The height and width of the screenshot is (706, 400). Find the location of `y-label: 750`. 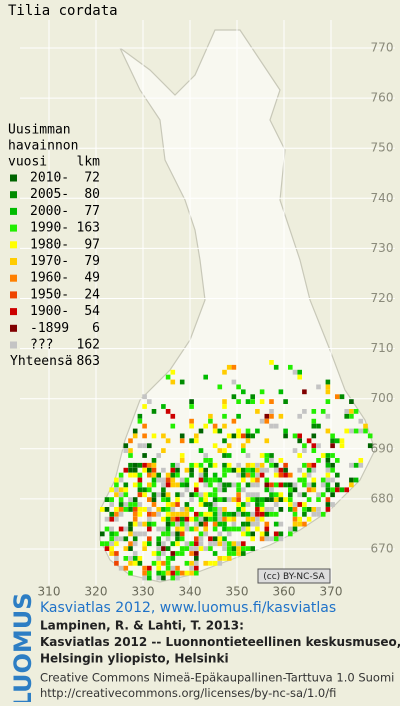

y-label: 750 is located at coordinates (382, 148).